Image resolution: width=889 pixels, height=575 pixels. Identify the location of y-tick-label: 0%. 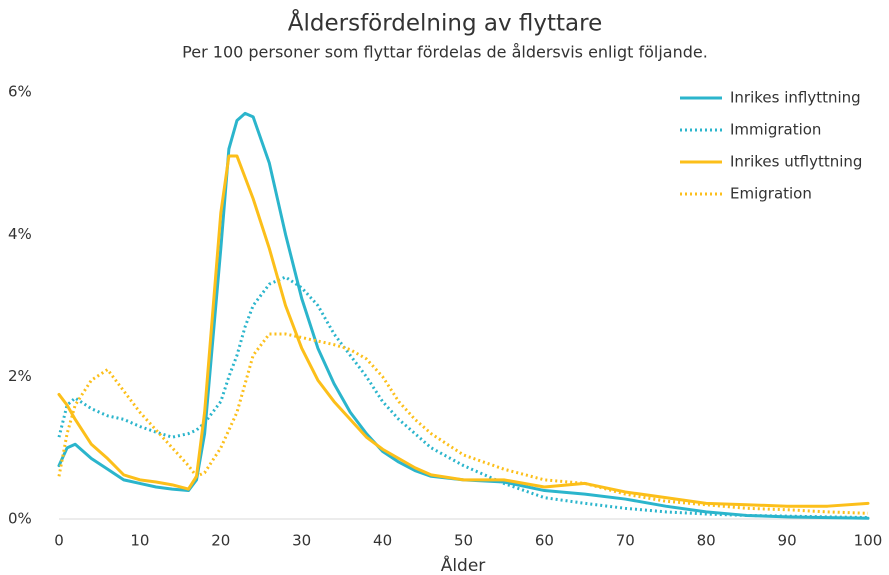
(20, 519).